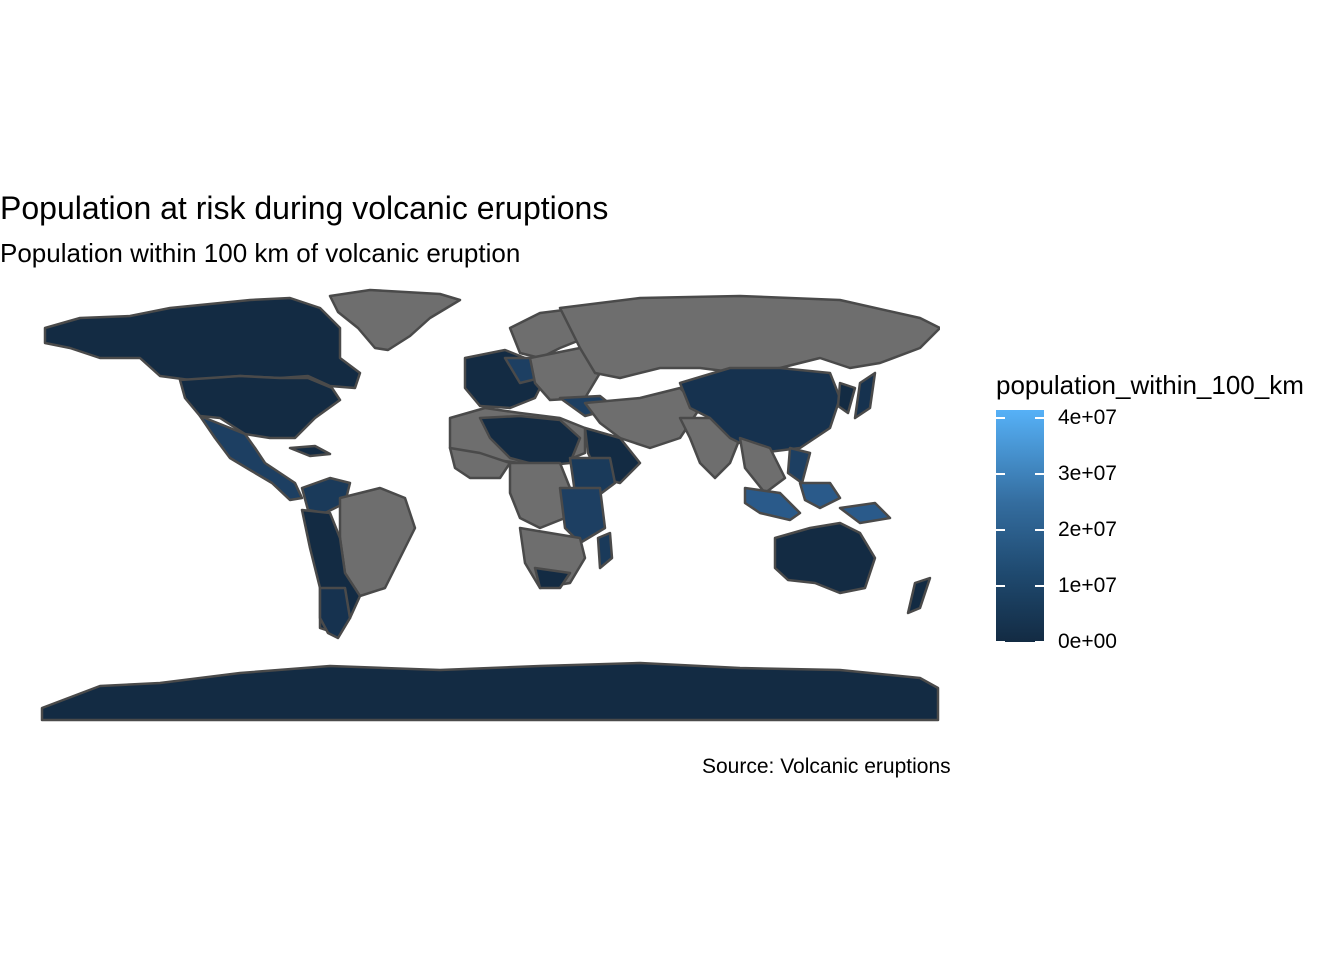 This screenshot has height=960, width=1344. What do you see at coordinates (865, 395) in the screenshot?
I see `japan` at bounding box center [865, 395].